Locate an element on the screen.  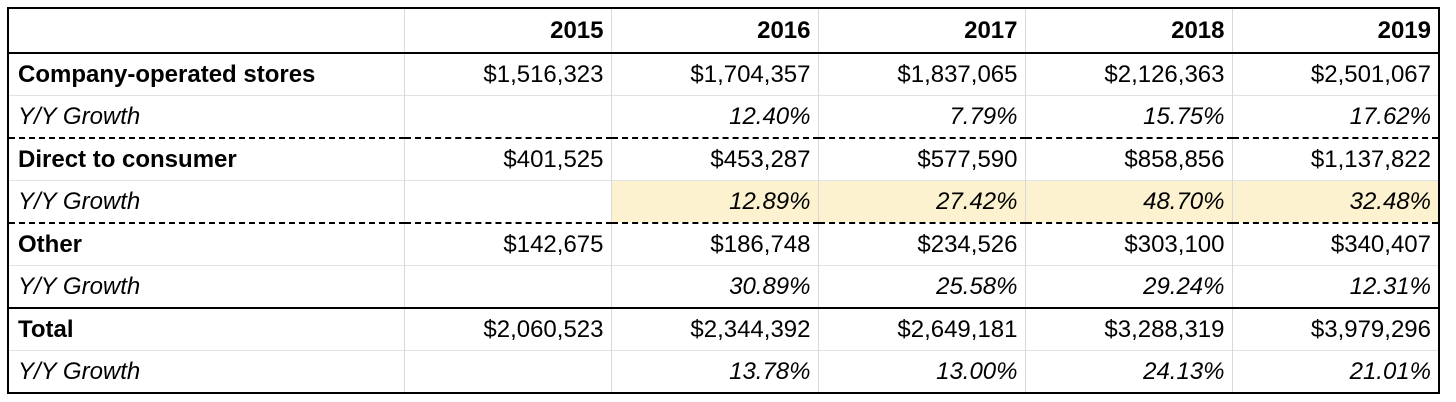
value-cell: $3,288,319 is located at coordinates (1128, 329).